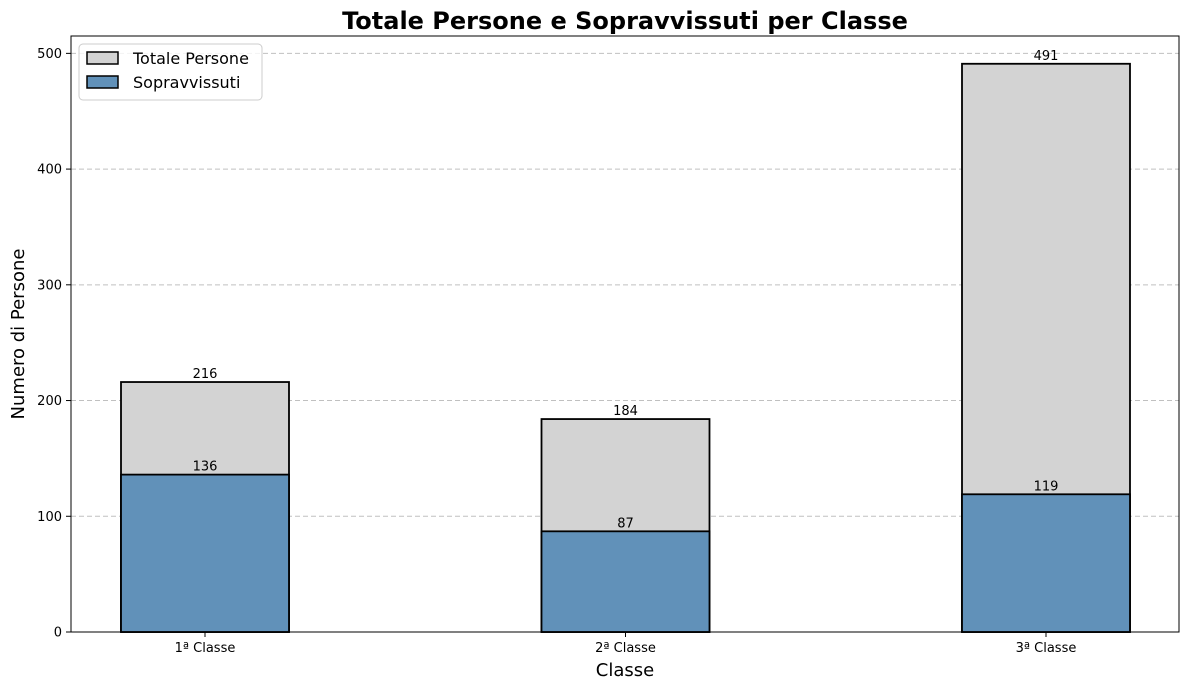 The height and width of the screenshot is (690, 1189). What do you see at coordinates (49, 54) in the screenshot?
I see `y-tick-label: 500` at bounding box center [49, 54].